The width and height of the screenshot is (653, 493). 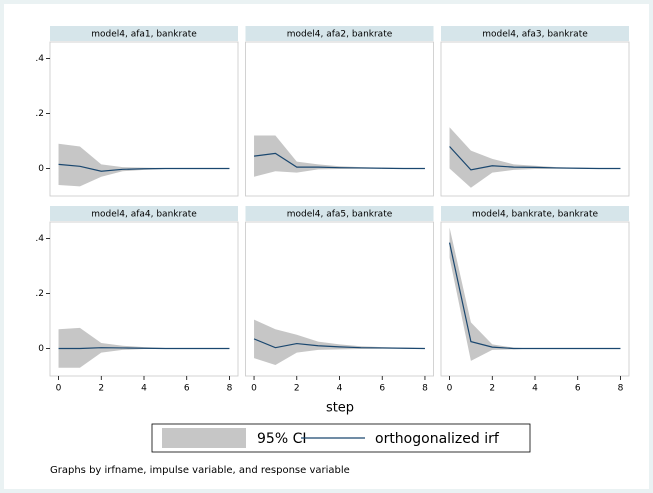 What do you see at coordinates (281, 439) in the screenshot?
I see `legend-label: 95% CI` at bounding box center [281, 439].